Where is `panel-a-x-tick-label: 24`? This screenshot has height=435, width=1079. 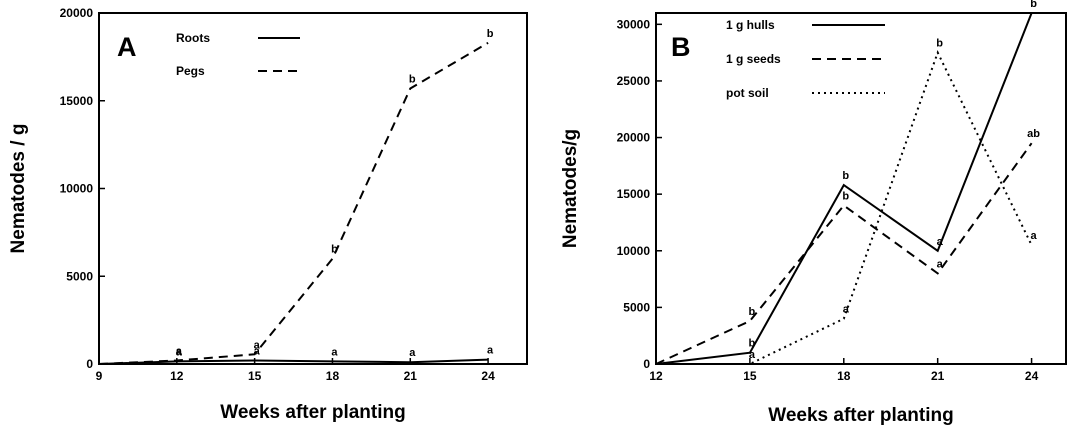 panel-a-x-tick-label: 24 is located at coordinates (488, 376).